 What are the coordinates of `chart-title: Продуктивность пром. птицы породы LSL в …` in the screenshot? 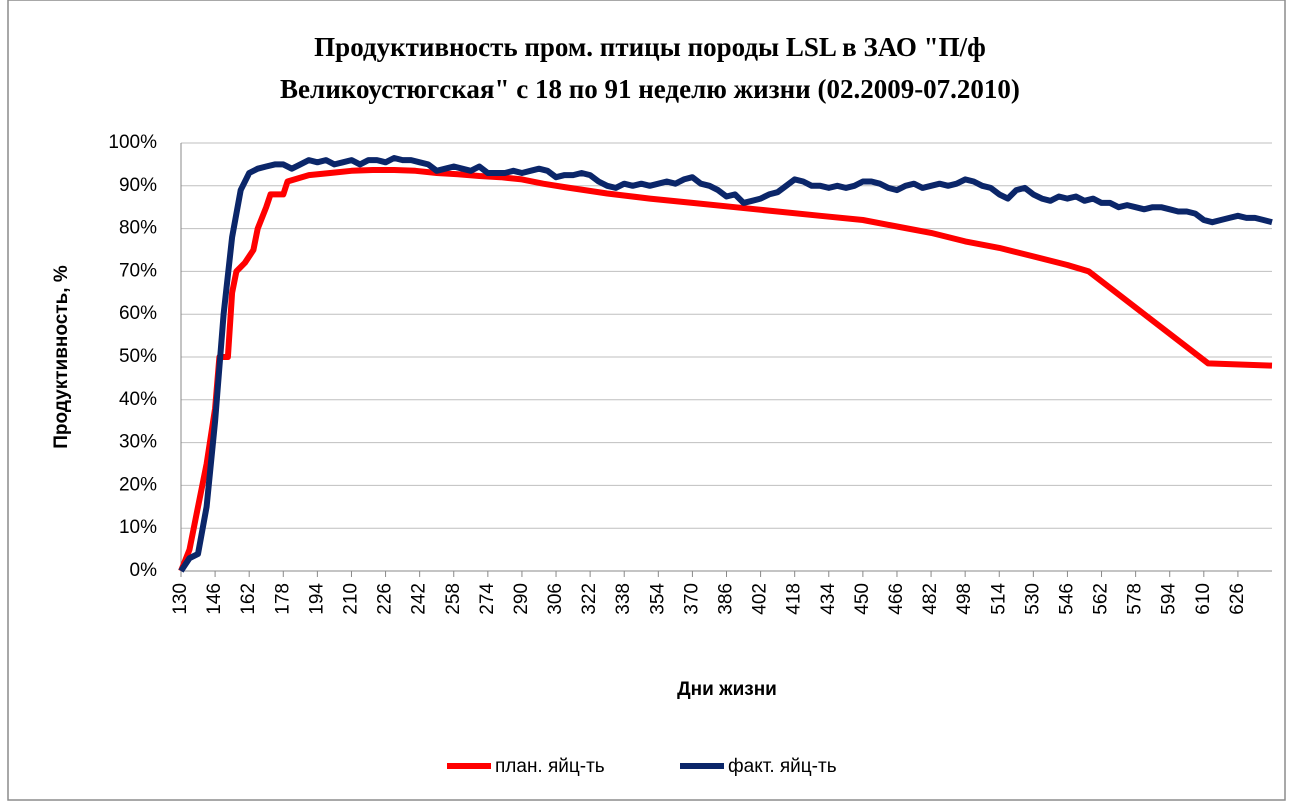 It's located at (650, 47).